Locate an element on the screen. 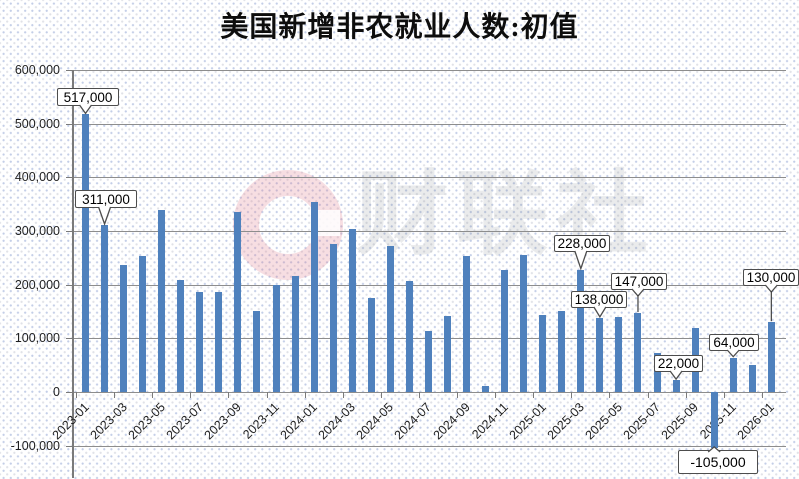 The height and width of the screenshot is (479, 799). y-axis-label: 100,000 is located at coordinates (37, 338).